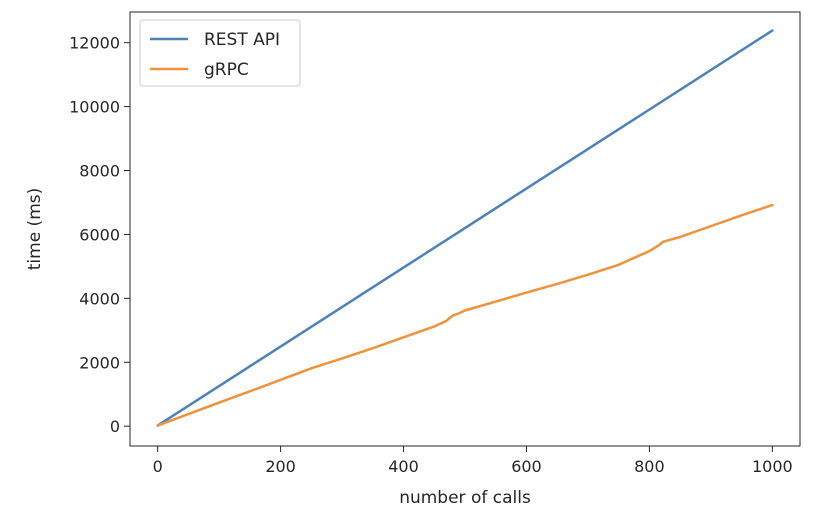 The width and height of the screenshot is (818, 522). I want to click on y-tick-label: 6000, so click(99, 234).